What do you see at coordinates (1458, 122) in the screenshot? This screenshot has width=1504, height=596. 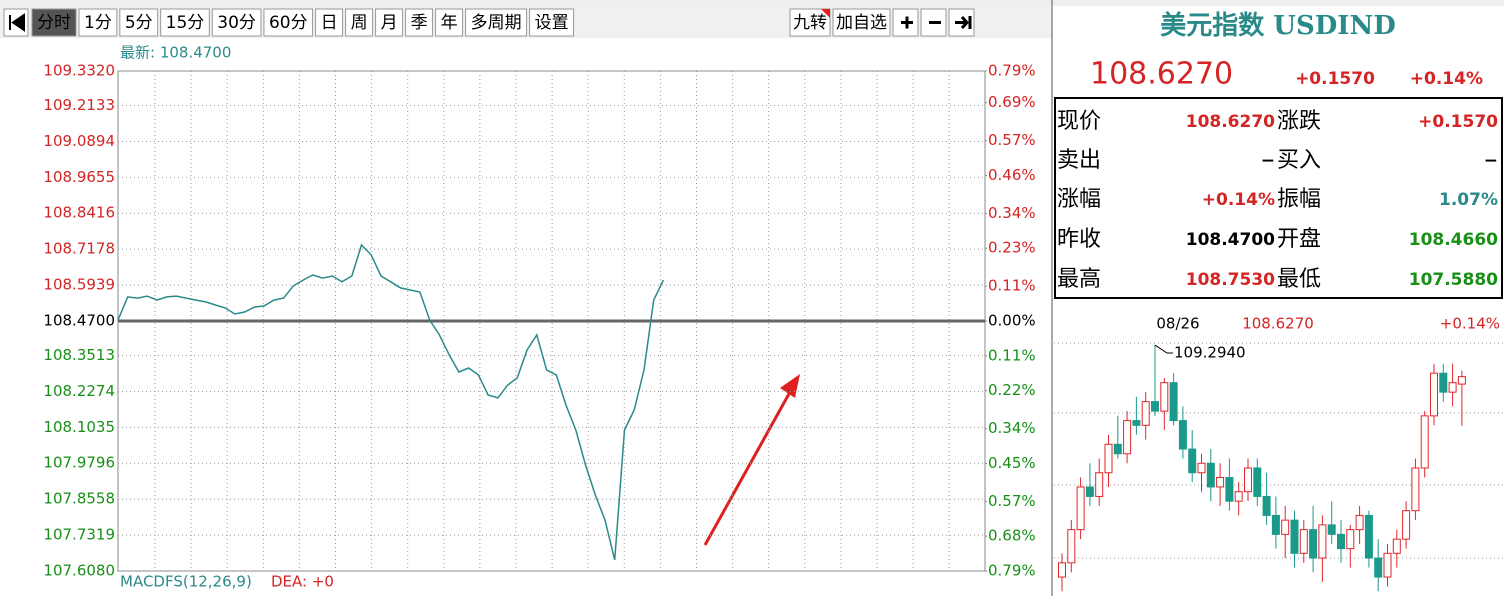 I see `row-value: +0.1570` at bounding box center [1458, 122].